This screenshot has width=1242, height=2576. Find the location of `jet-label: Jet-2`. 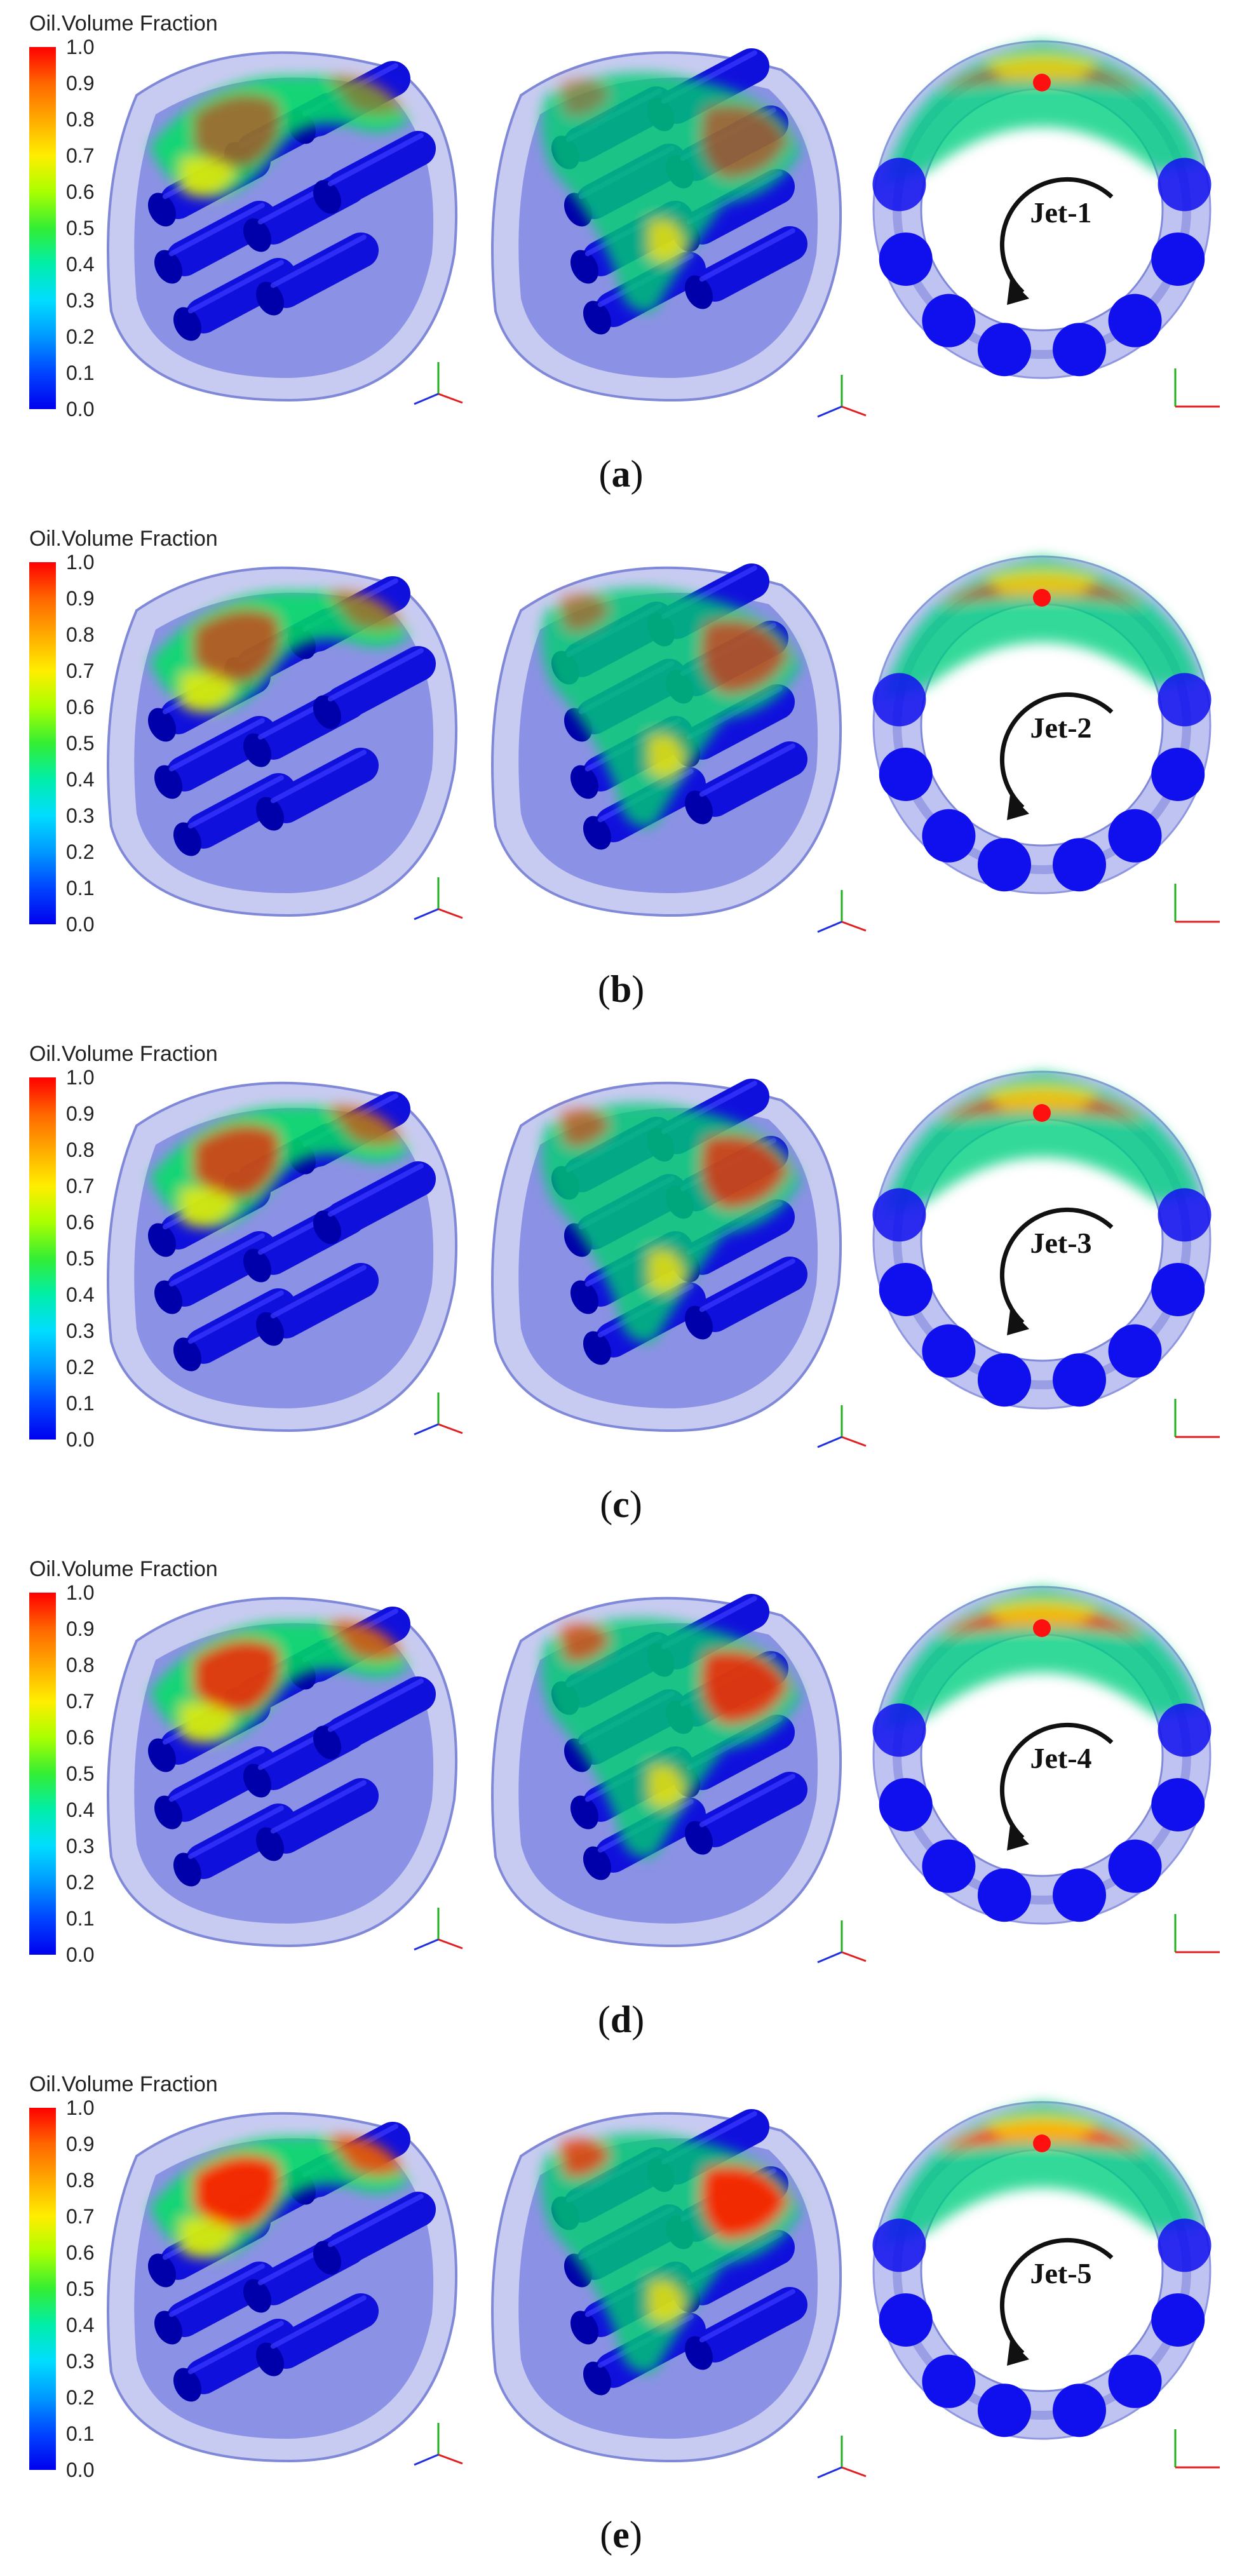

jet-label: Jet-2 is located at coordinates (1060, 727).